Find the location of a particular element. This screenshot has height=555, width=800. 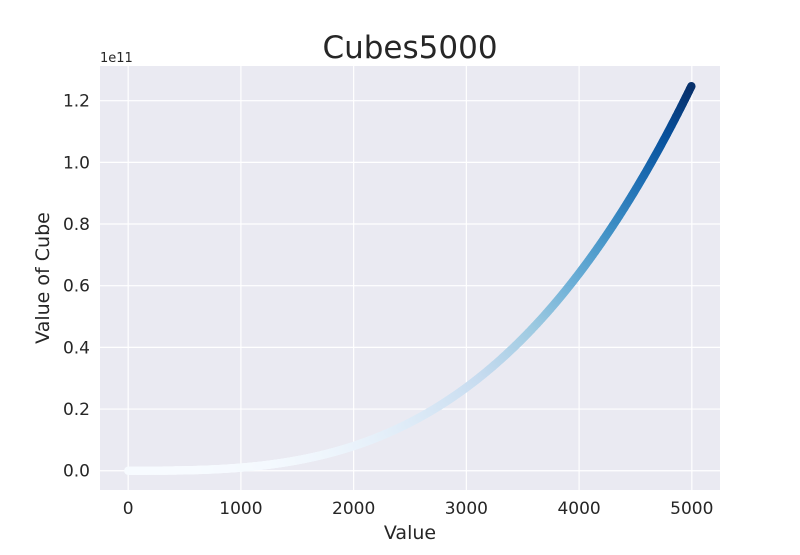

x-tick-label: 5000 is located at coordinates (691, 509).